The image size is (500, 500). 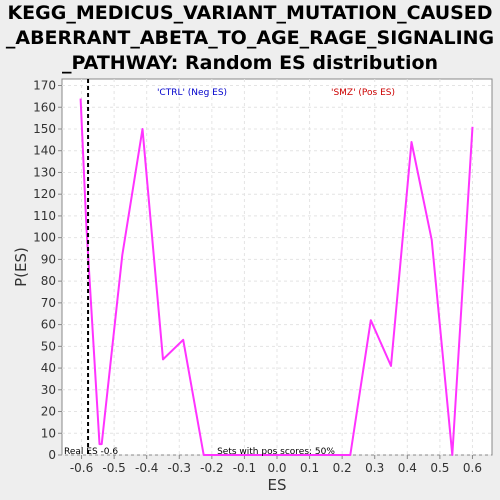 I want to click on y-tick-label: 140, so click(x=44, y=151).